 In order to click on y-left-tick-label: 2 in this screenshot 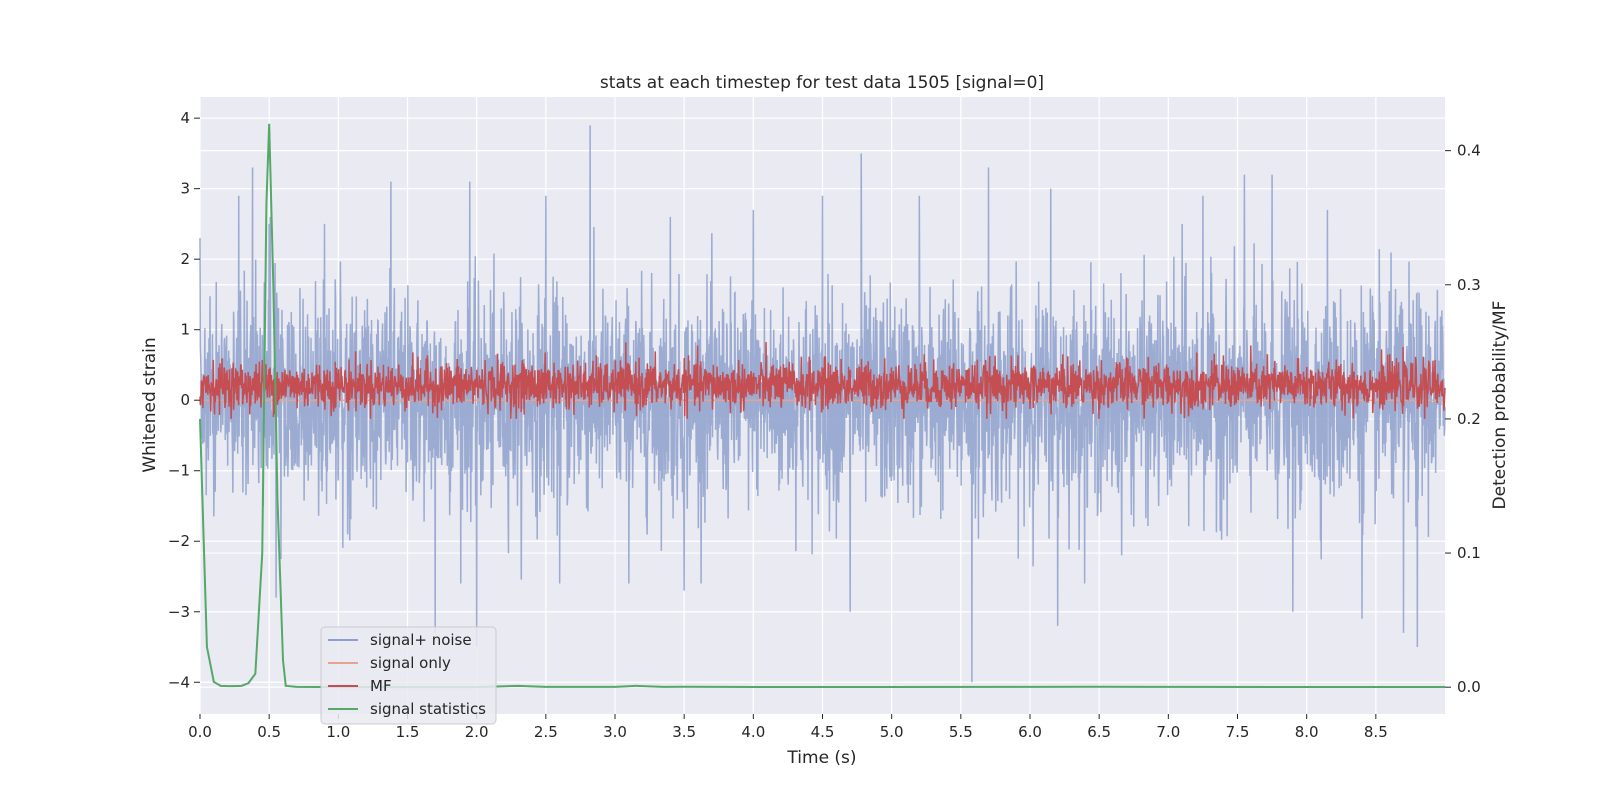, I will do `click(185, 259)`.